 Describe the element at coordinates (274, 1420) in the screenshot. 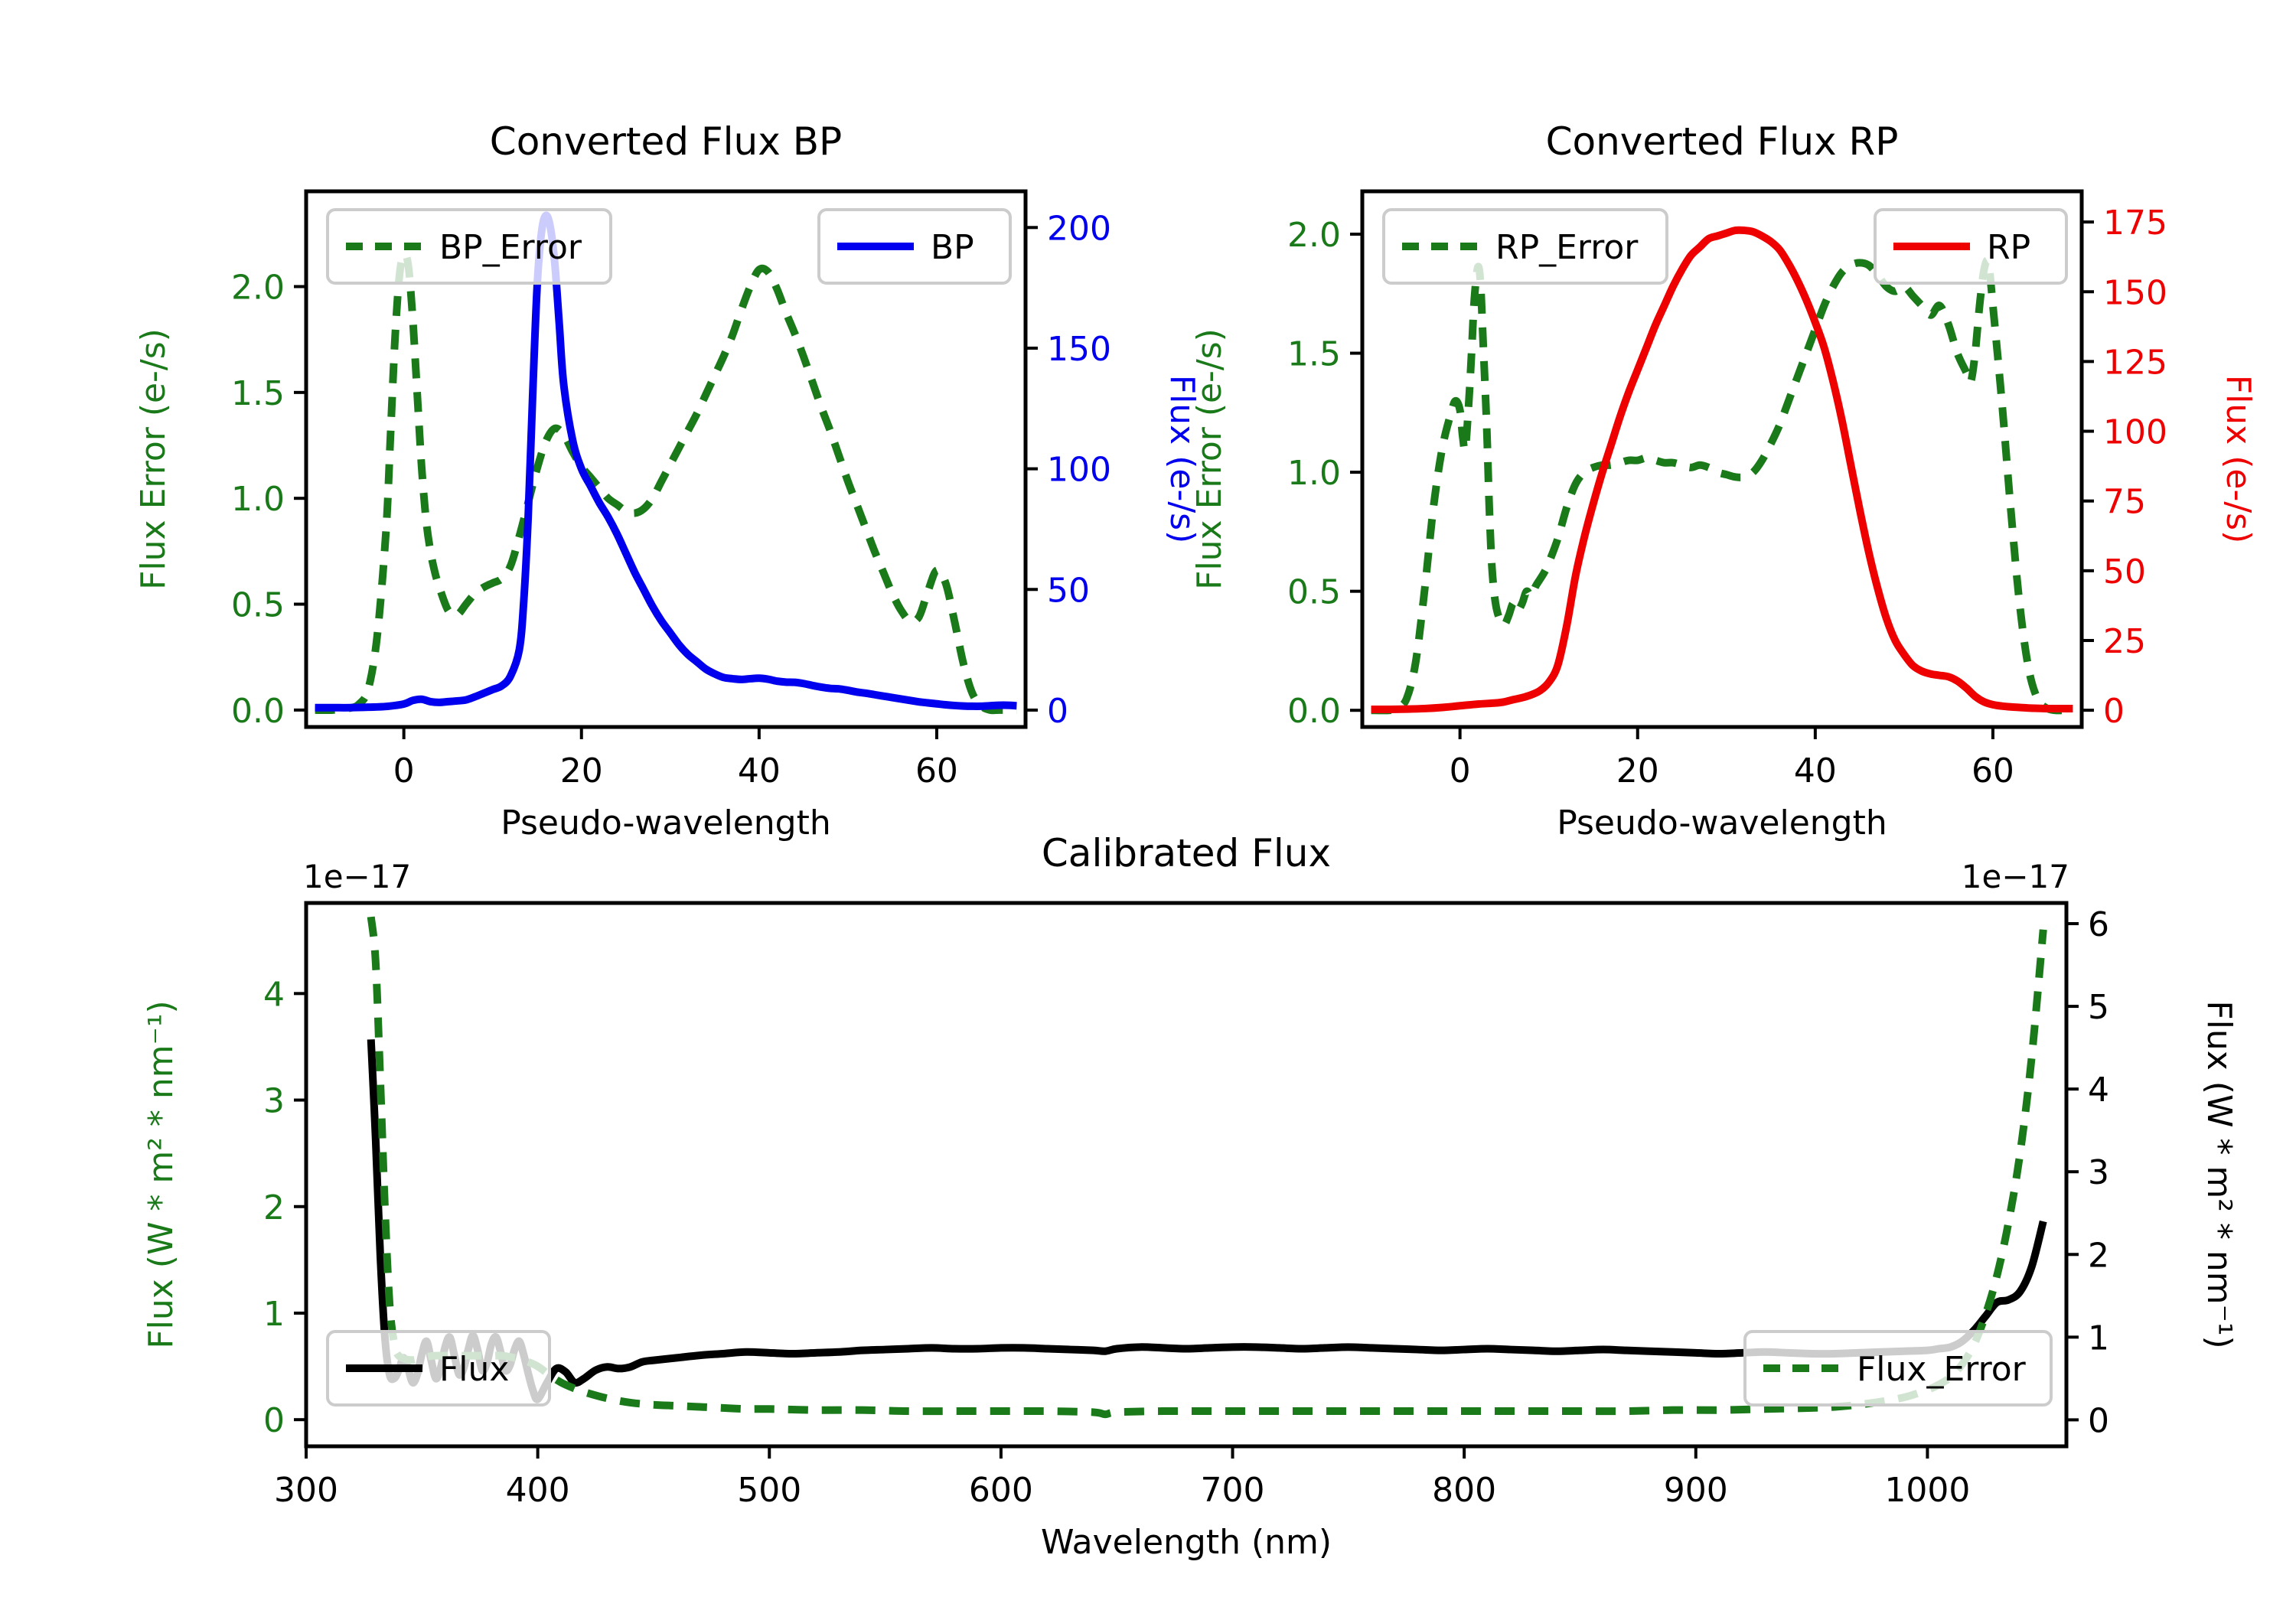

I see `y-tick-label-left: 0` at that location.